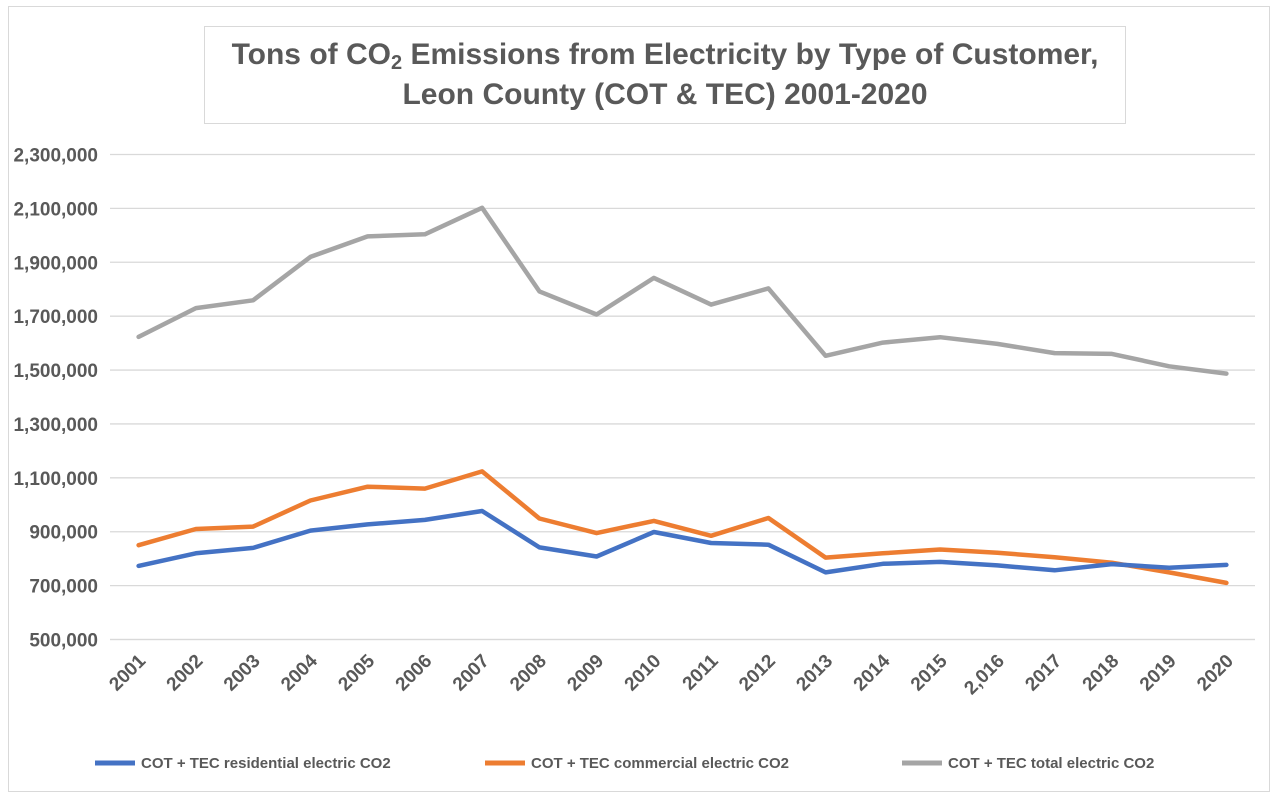 The height and width of the screenshot is (798, 1278). What do you see at coordinates (1101, 673) in the screenshot?
I see `x-tick-label: 2018` at bounding box center [1101, 673].